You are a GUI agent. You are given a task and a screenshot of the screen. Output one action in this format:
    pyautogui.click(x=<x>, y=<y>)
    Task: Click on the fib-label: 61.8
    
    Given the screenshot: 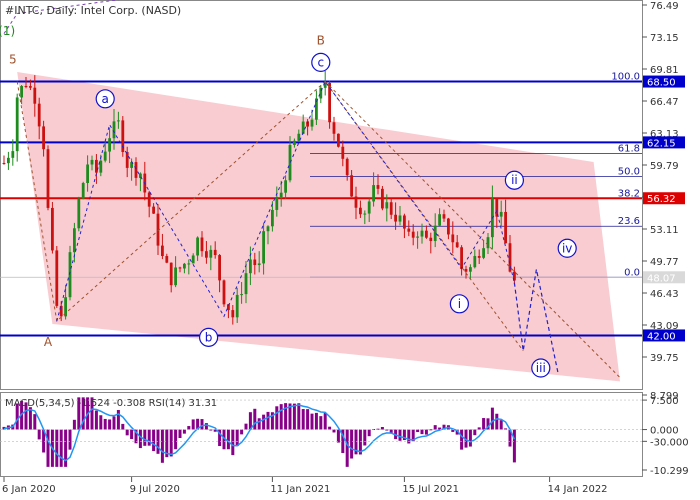 What is the action you would take?
    pyautogui.click(x=629, y=148)
    